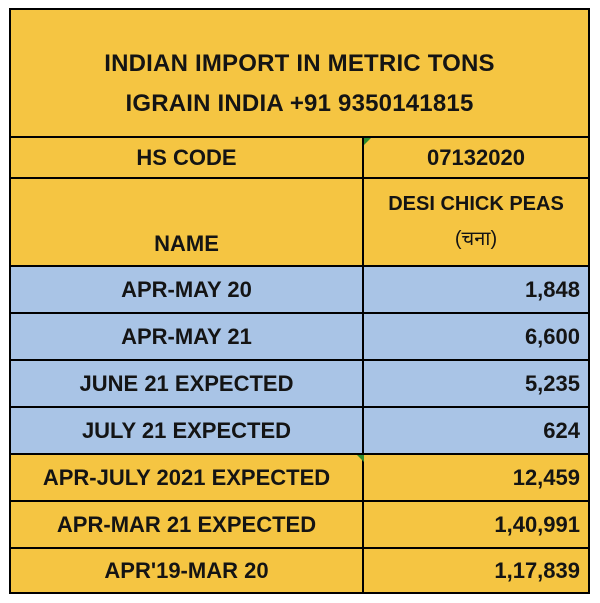  I want to click on row-value: 1,848, so click(552, 289).